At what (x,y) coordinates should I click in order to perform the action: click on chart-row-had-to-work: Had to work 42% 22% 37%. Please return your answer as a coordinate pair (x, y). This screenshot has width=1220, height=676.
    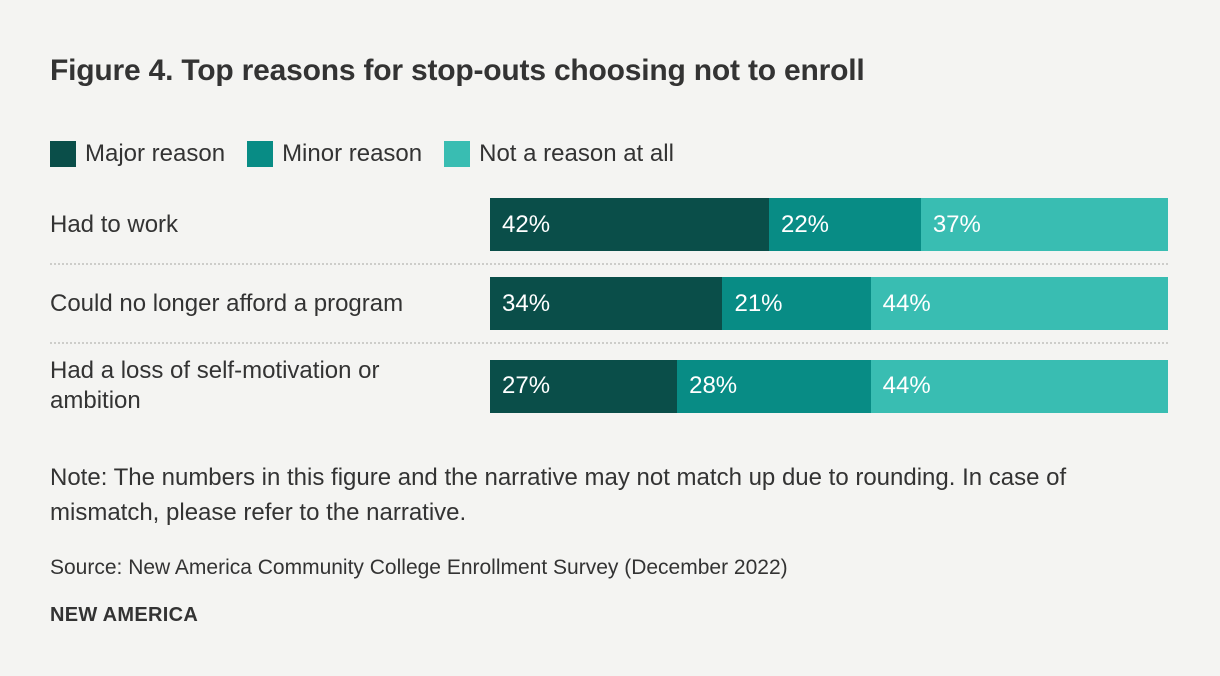
    Looking at the image, I should click on (609, 230).